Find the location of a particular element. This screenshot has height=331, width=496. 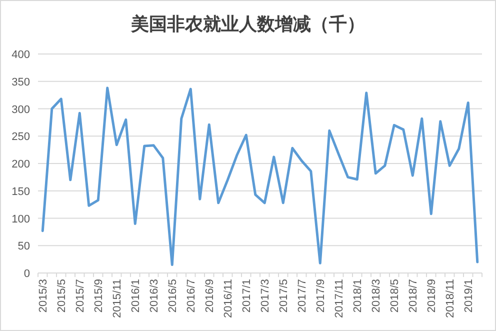

x-tick-label: 2017/7 is located at coordinates (302, 296).